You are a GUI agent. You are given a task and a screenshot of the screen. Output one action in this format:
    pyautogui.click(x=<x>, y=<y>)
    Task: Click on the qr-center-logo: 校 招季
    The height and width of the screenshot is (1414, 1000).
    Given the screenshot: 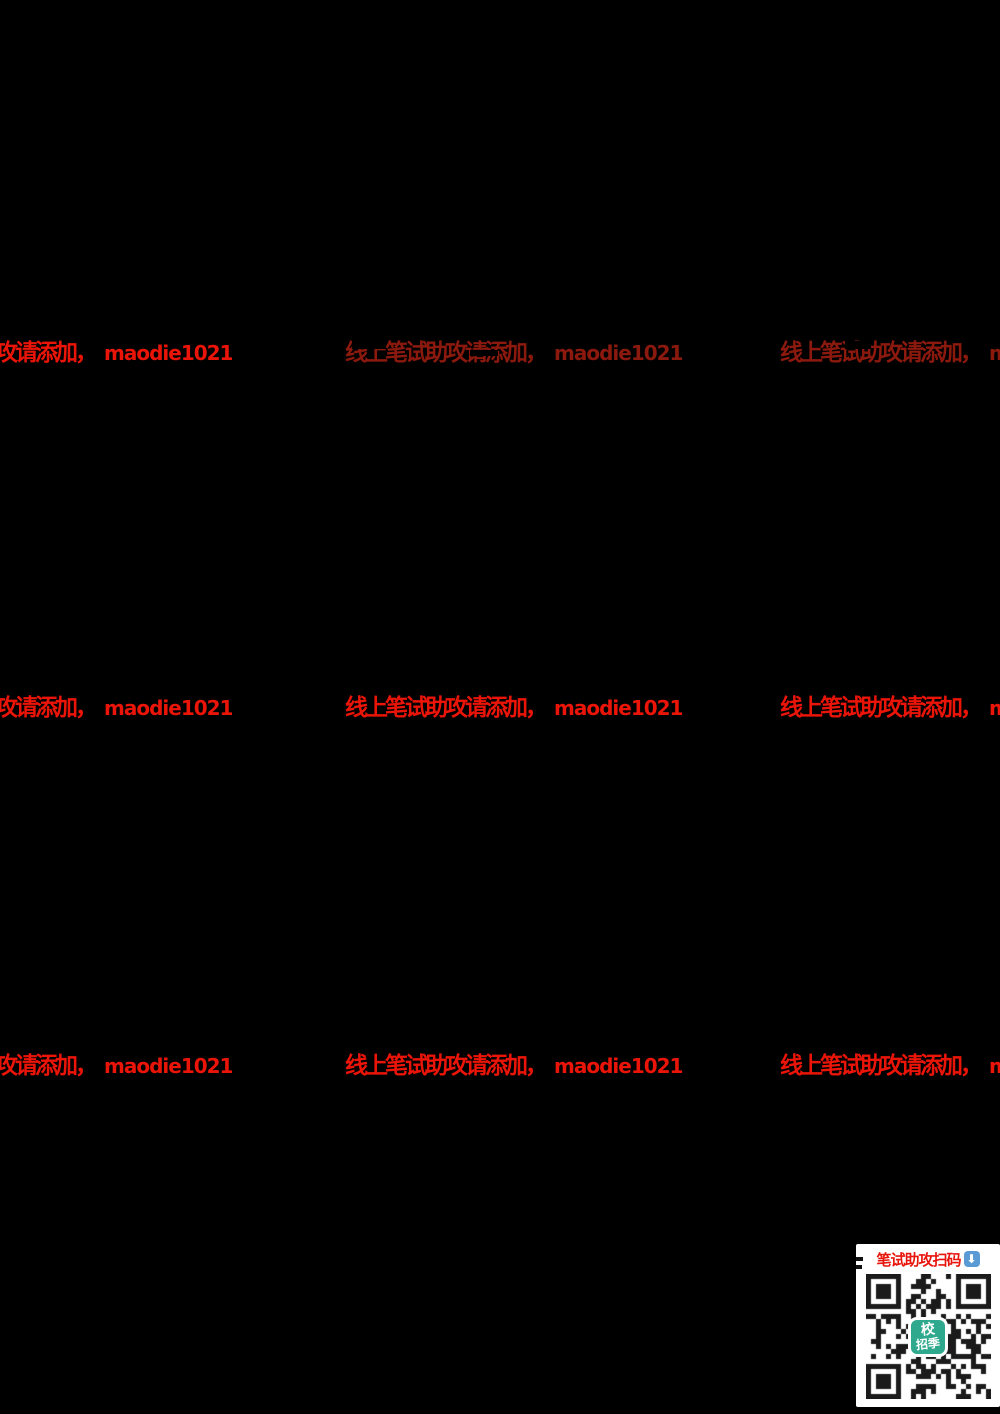 What is the action you would take?
    pyautogui.click(x=928, y=1336)
    